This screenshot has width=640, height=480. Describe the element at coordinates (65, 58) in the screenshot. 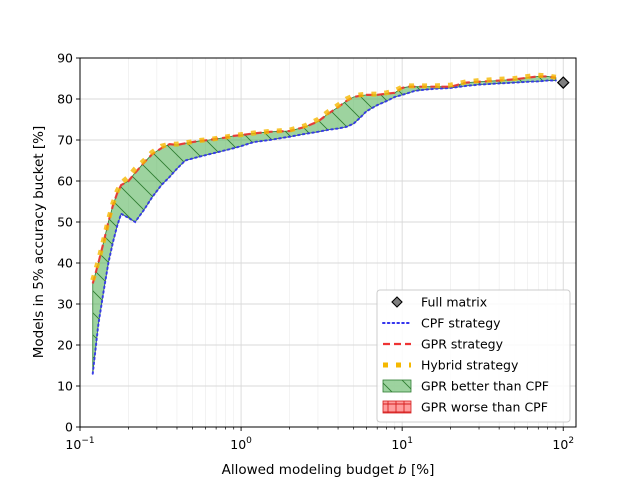

I see `y-tick-label: 90` at that location.